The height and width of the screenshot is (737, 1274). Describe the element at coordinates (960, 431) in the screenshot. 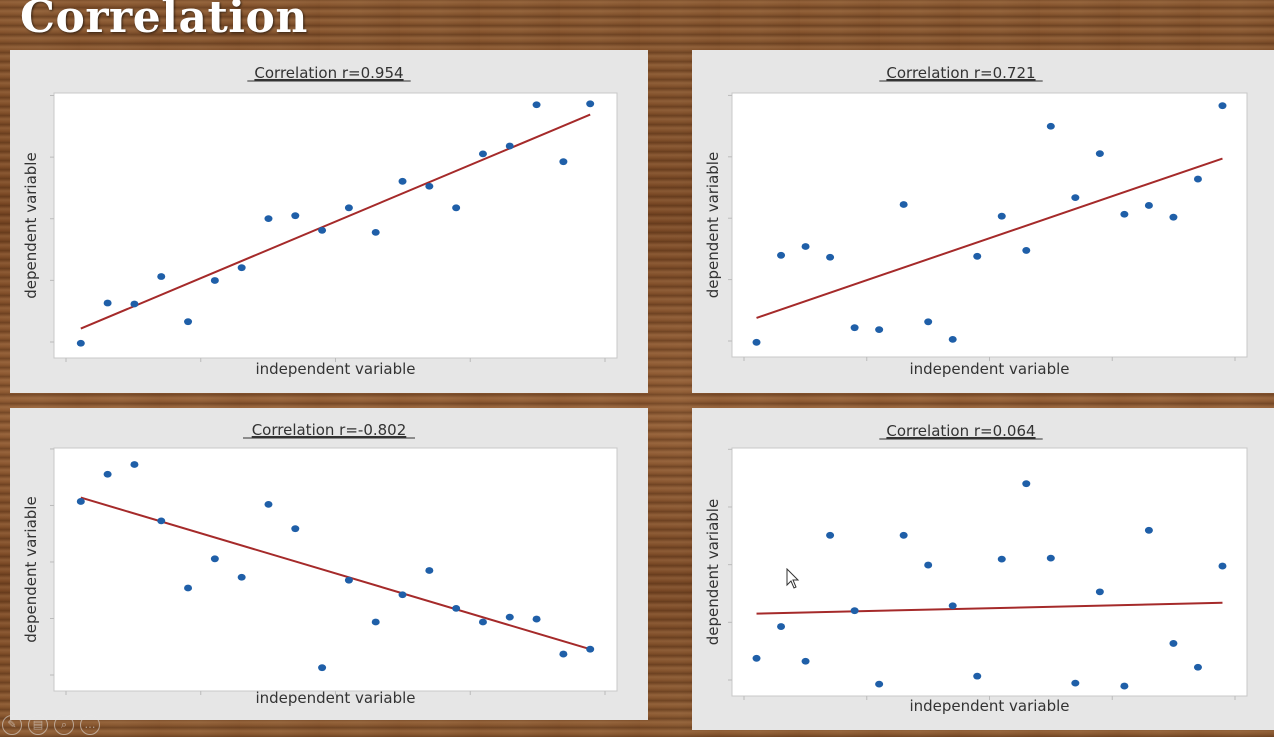

I see `chart-title: Correlation r=0.064` at that location.